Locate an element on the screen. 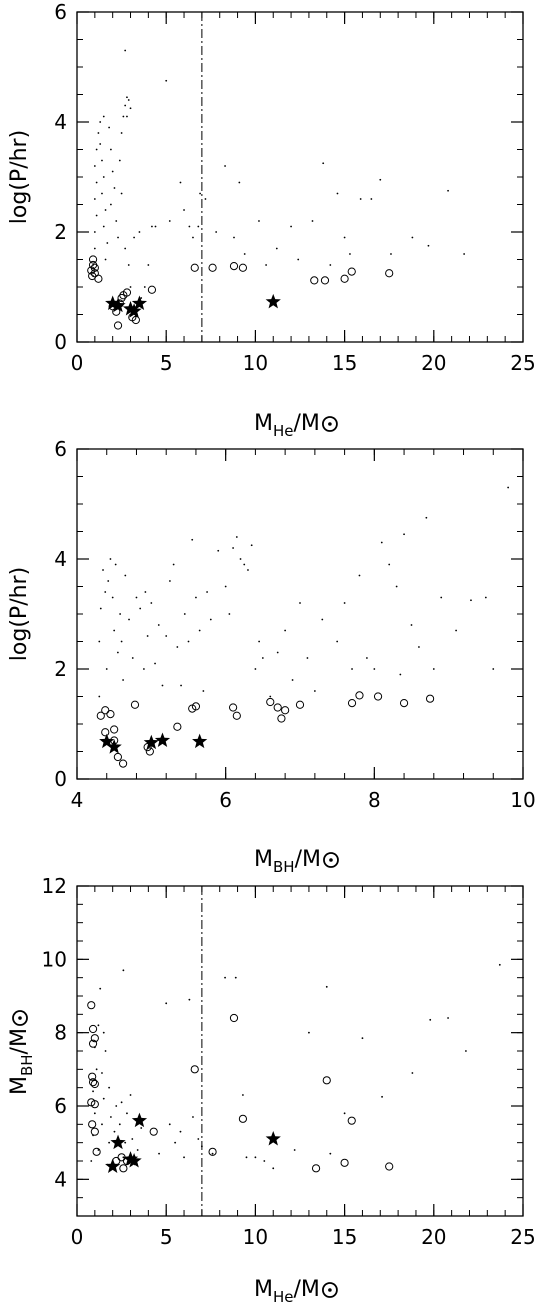  y-axis-label-text: log(P/hr) is located at coordinates (19, 177).